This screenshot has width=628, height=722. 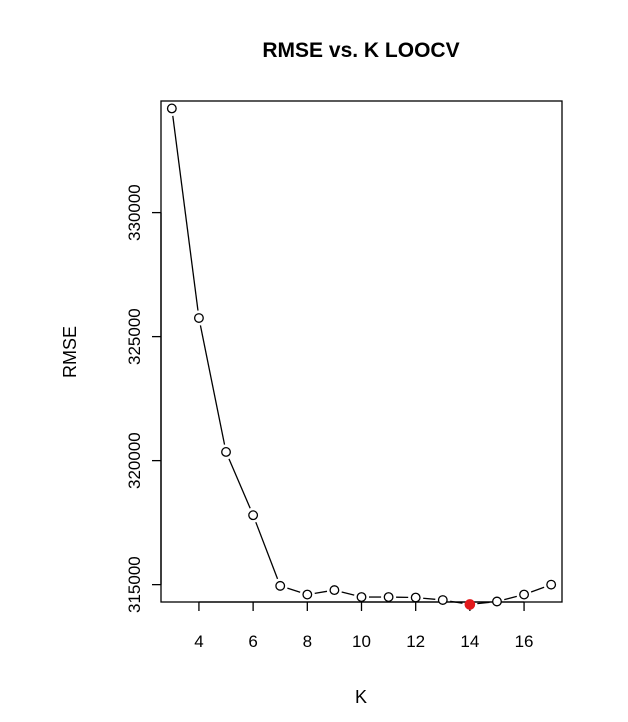 What do you see at coordinates (361, 697) in the screenshot?
I see `x-axis-label: K` at bounding box center [361, 697].